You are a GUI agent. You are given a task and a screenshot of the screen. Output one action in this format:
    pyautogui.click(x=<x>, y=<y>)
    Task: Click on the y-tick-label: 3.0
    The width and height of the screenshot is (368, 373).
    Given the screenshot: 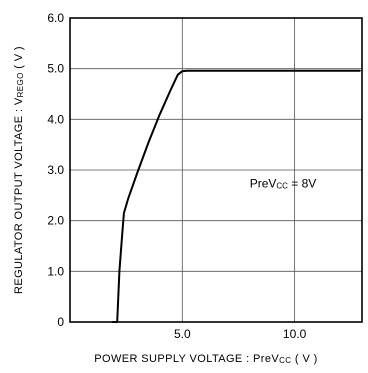 What is the action you would take?
    pyautogui.click(x=55, y=170)
    